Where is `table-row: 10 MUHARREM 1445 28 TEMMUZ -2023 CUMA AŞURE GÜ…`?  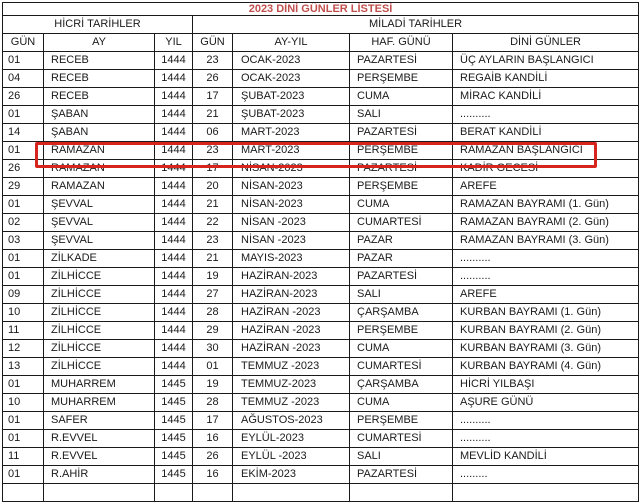 table-row: 10 MUHARREM 1445 28 TEMMUZ -2023 CUMA AŞURE GÜ… is located at coordinates (321, 402).